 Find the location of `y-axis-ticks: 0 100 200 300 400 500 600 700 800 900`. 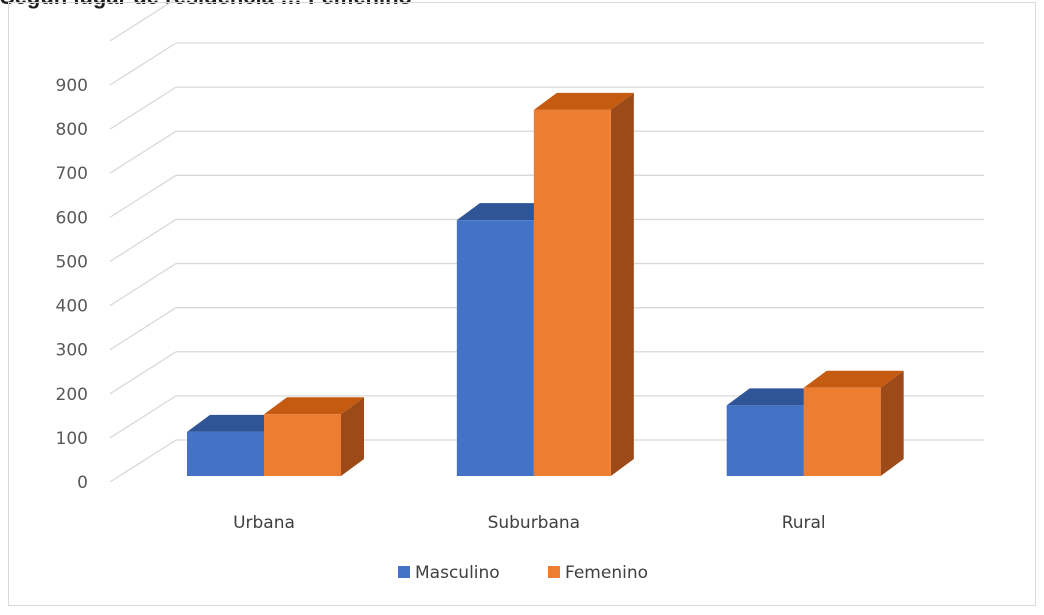

y-axis-ticks: 0 100 200 300 400 500 600 700 800 900 is located at coordinates (72, 284).